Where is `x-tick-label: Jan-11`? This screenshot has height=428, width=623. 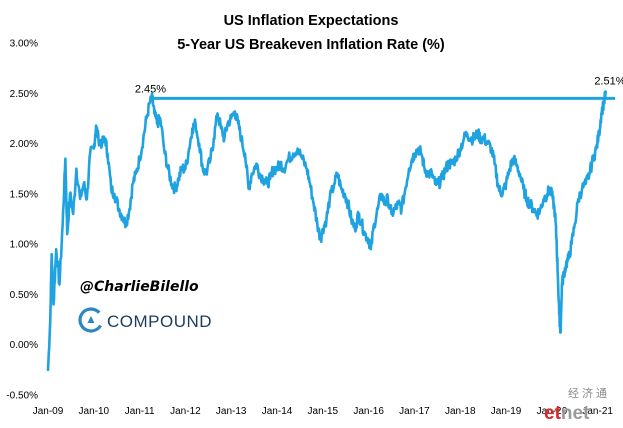
x-tick-label: Jan-11 is located at coordinates (140, 411).